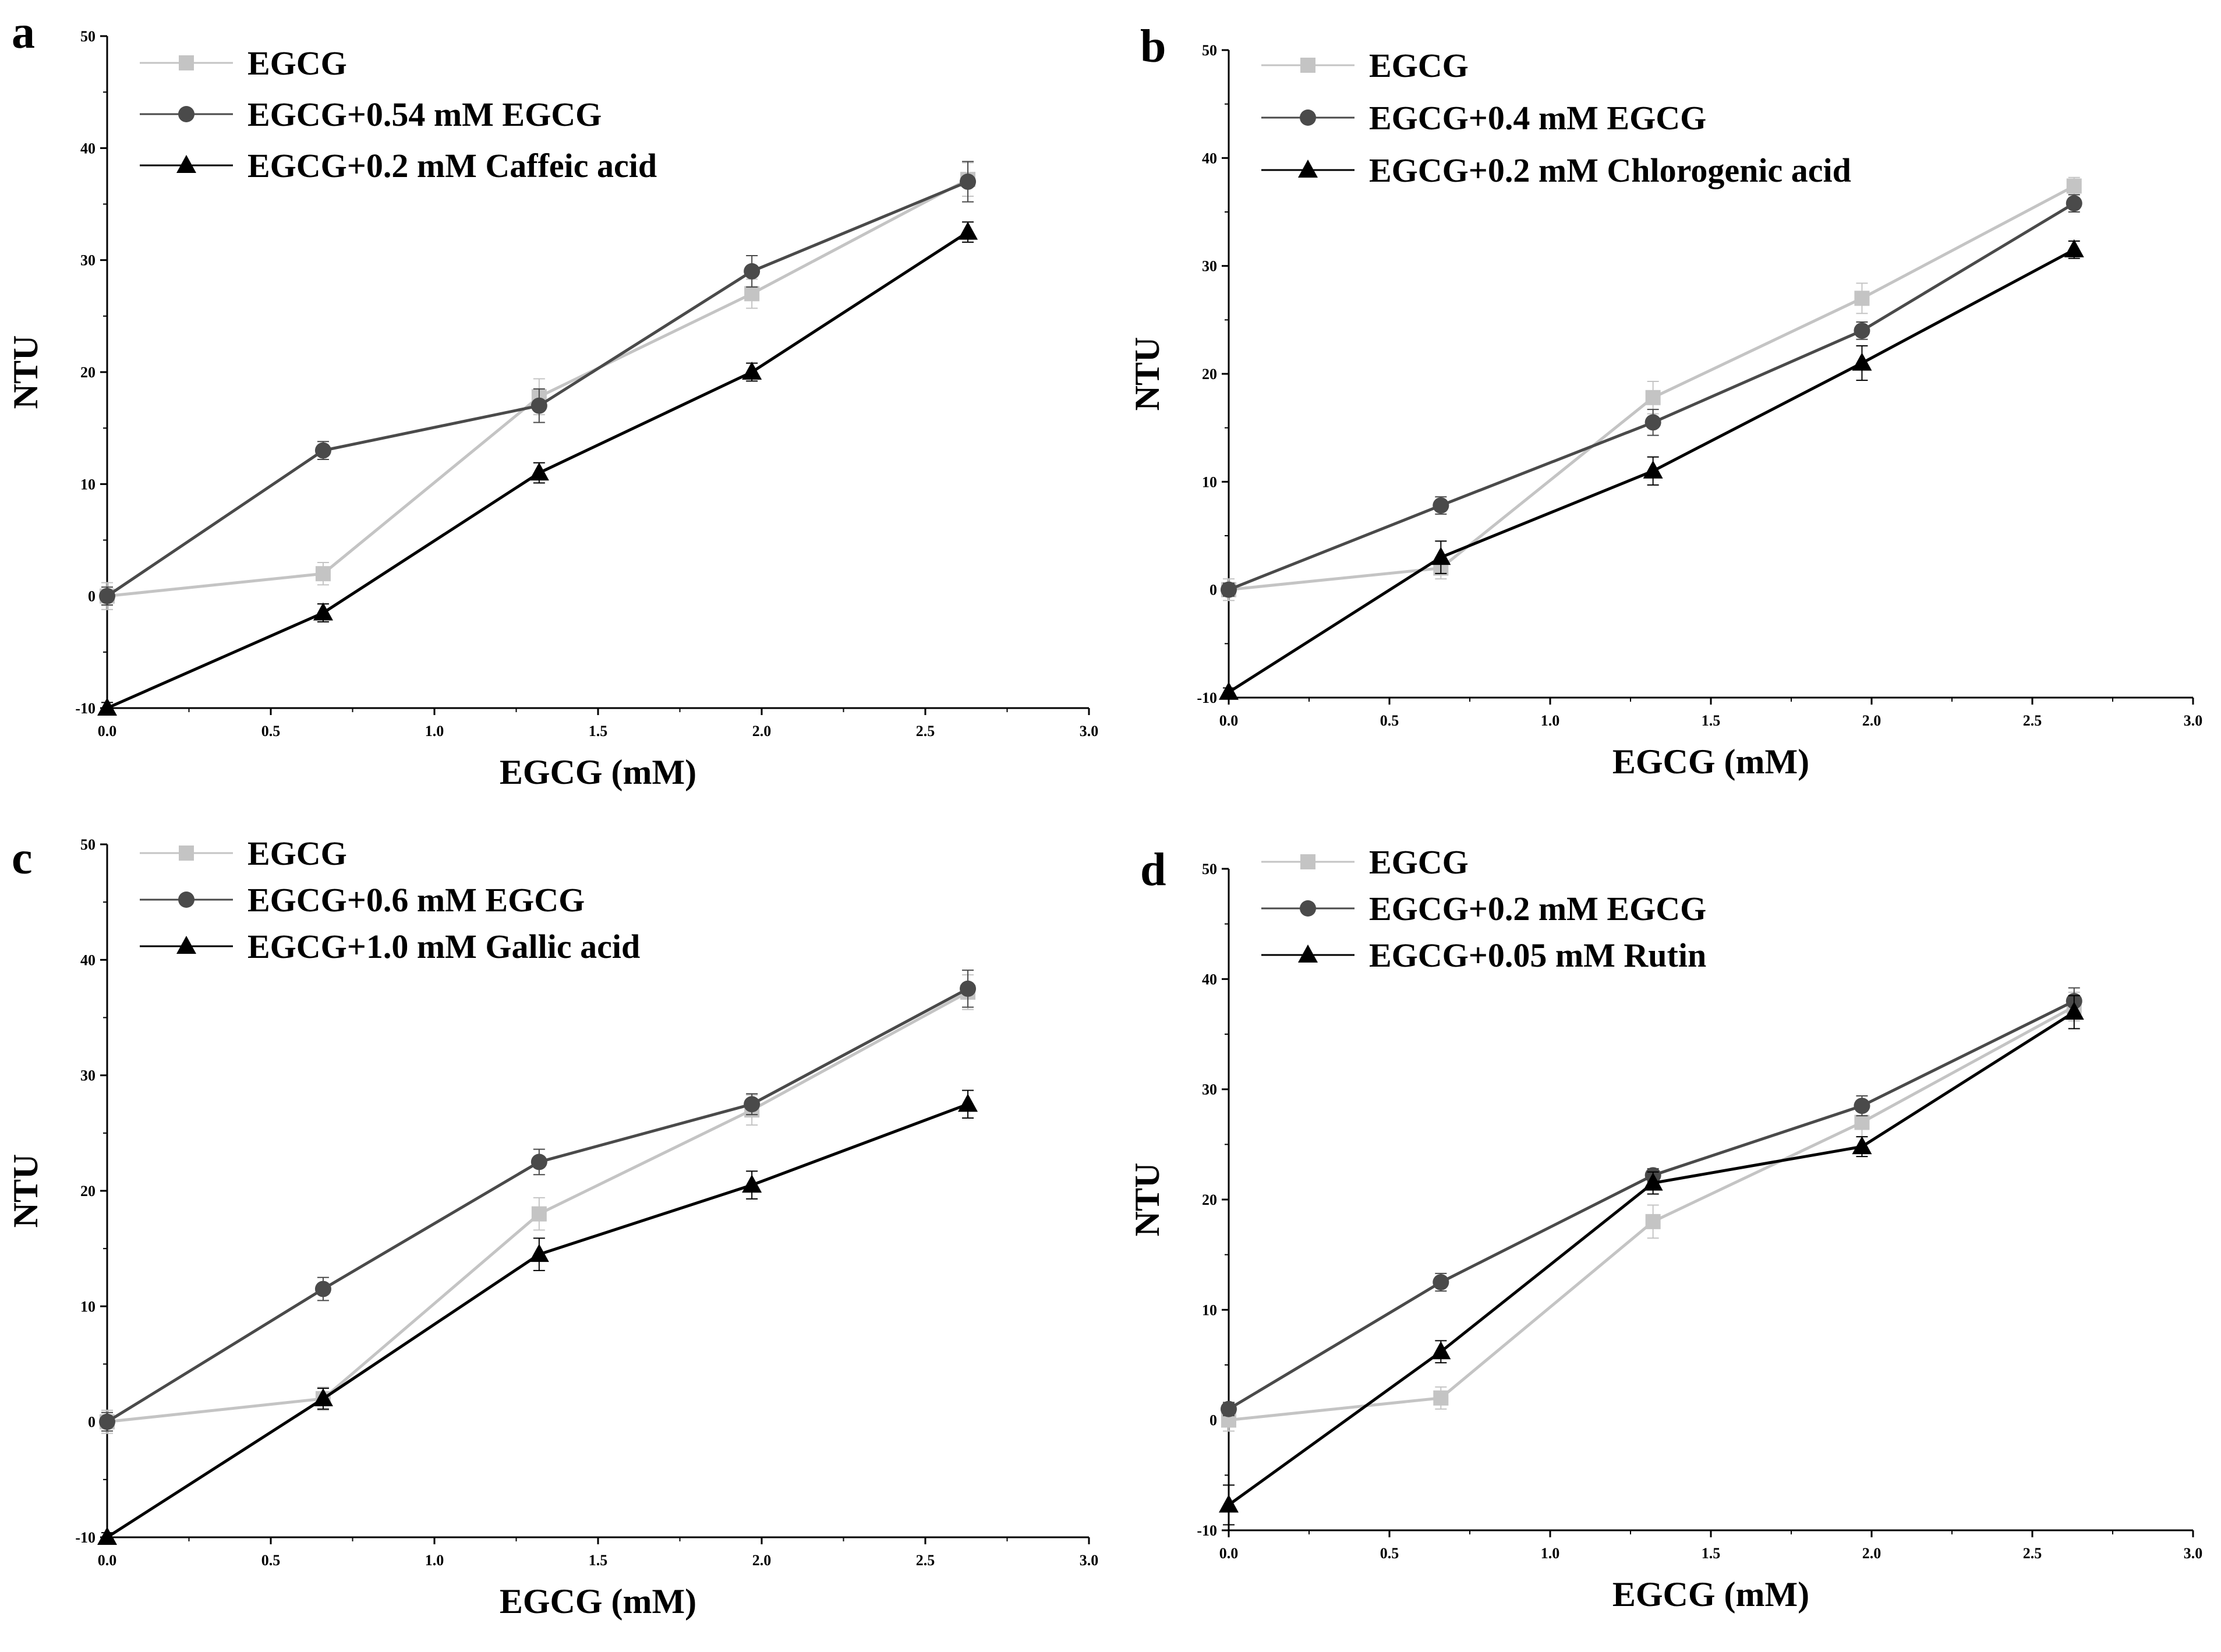 Image resolution: width=2221 pixels, height=1652 pixels. Describe the element at coordinates (1153, 870) in the screenshot. I see `panel-letter: d` at that location.